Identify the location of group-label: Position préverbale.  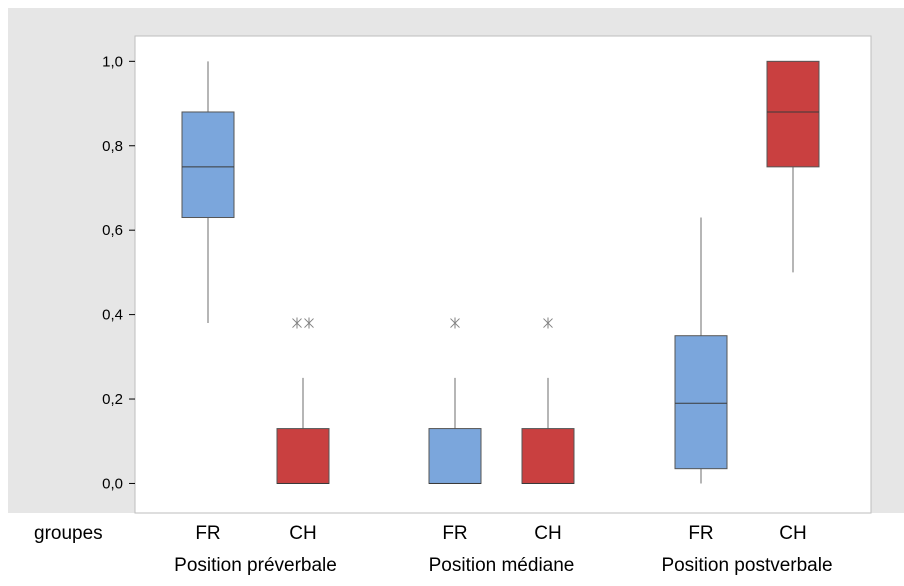
(255, 565).